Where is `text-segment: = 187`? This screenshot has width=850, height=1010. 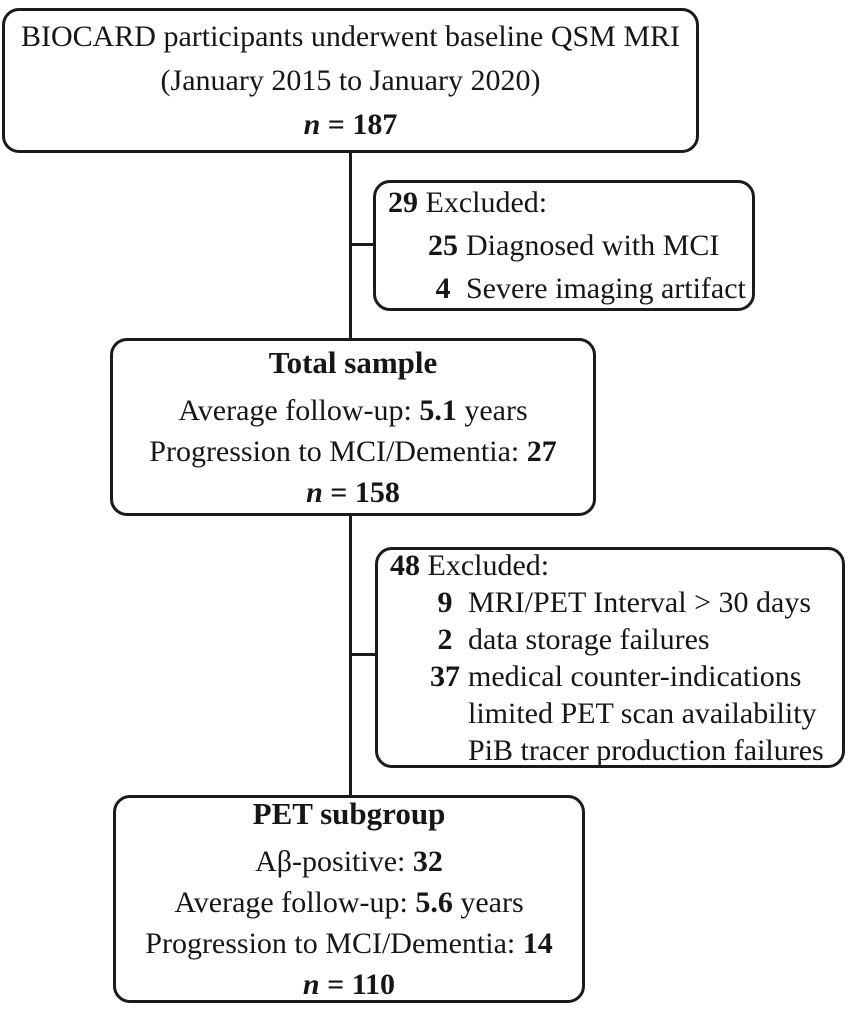 text-segment: = 187 is located at coordinates (359, 124).